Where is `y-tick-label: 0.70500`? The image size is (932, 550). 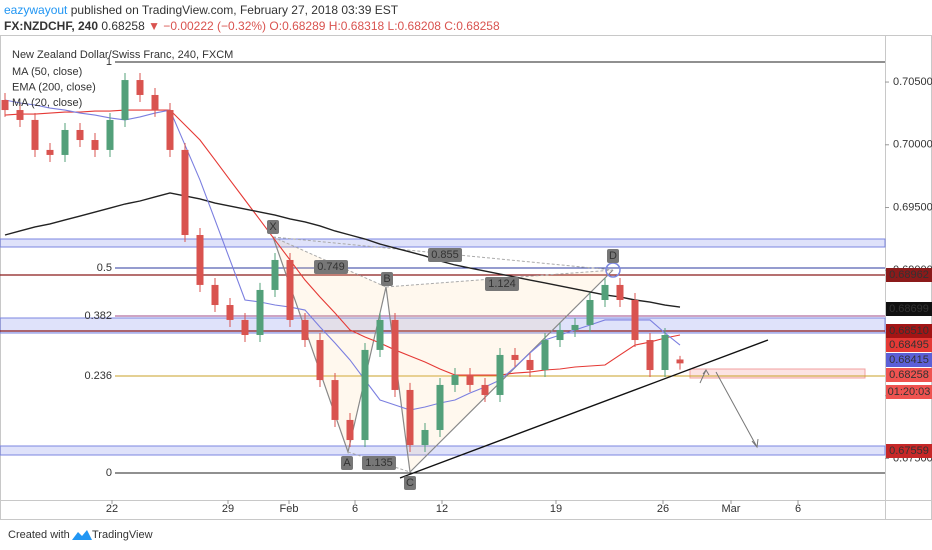
y-tick-label: 0.70500 is located at coordinates (912, 82).